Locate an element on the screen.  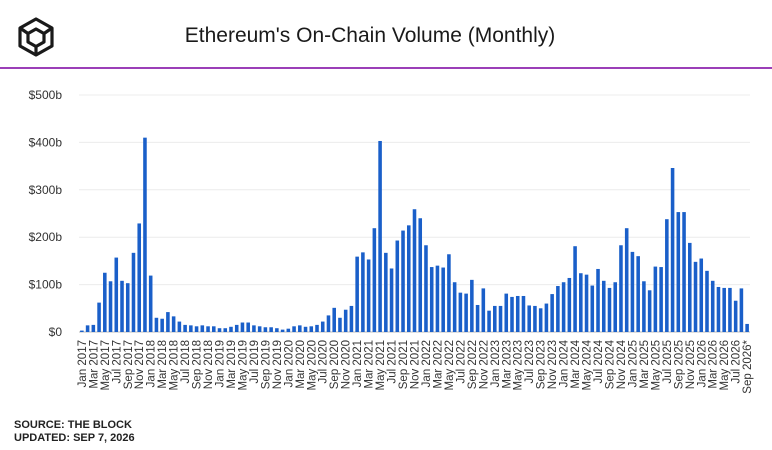
bar: Apr 2024 is located at coordinates (581, 302).